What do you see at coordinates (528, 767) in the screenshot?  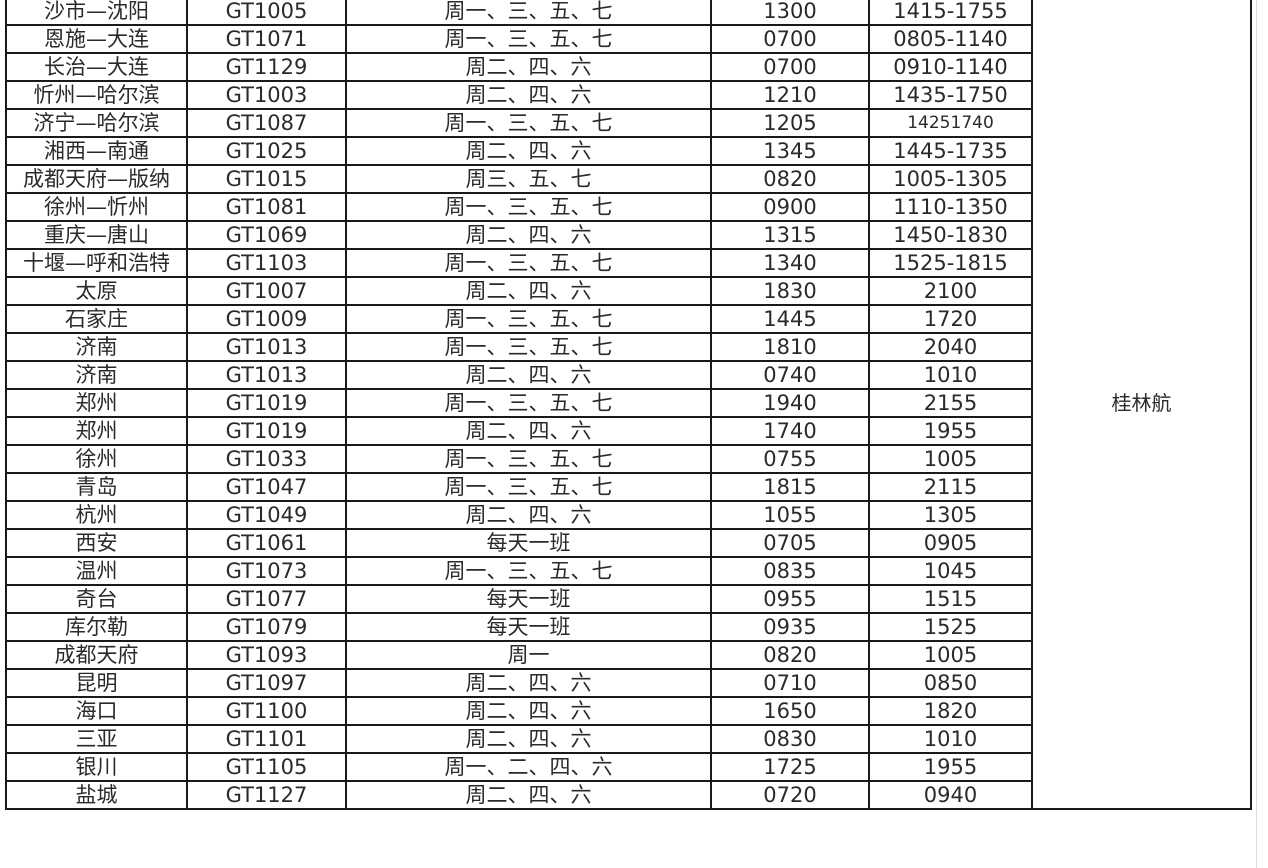 I see `days-cell: 周一、二、四、六` at bounding box center [528, 767].